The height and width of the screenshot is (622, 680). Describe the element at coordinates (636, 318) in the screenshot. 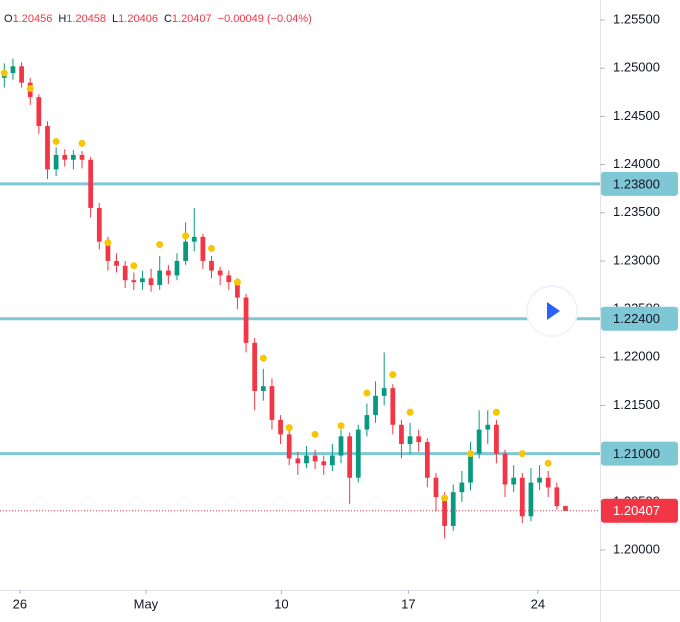

I see `level-label: 1.22400` at that location.